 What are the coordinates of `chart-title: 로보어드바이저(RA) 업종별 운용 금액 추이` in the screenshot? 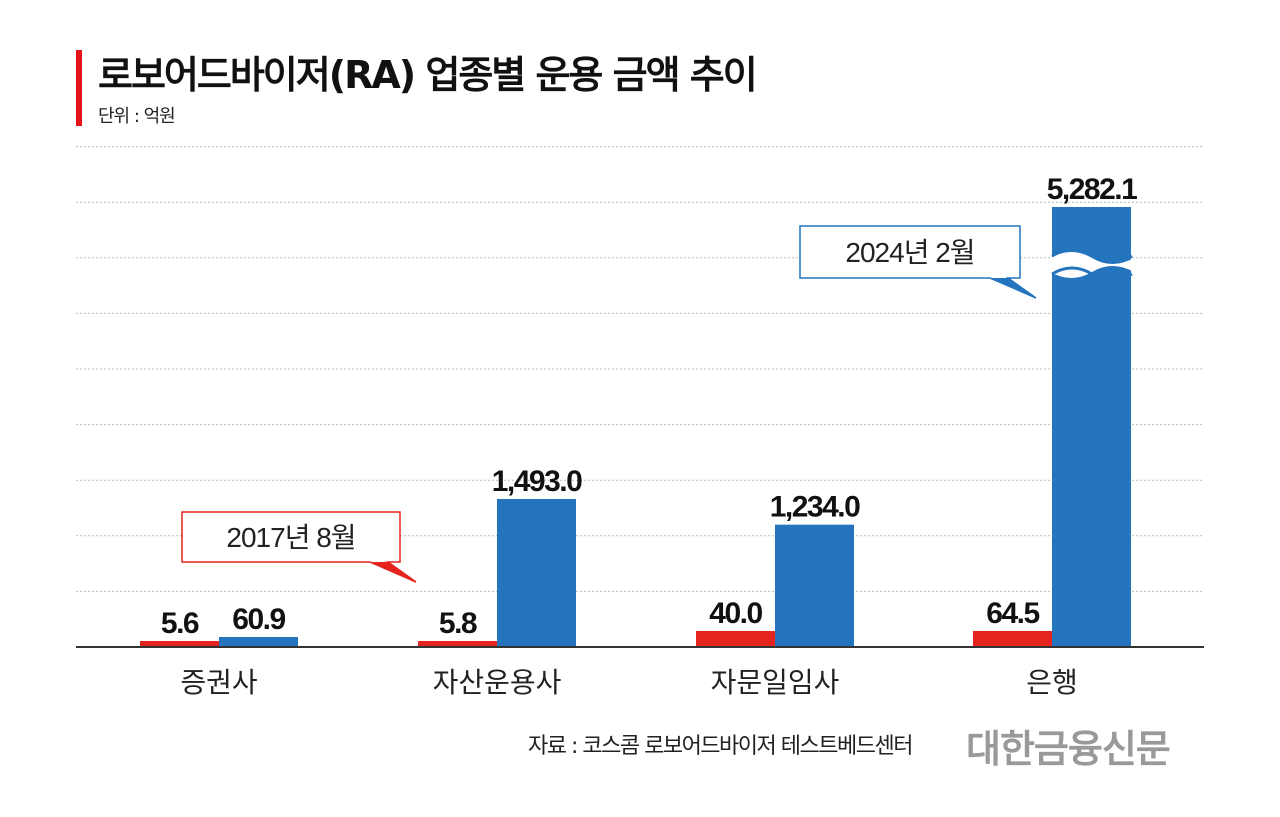 It's located at (428, 75).